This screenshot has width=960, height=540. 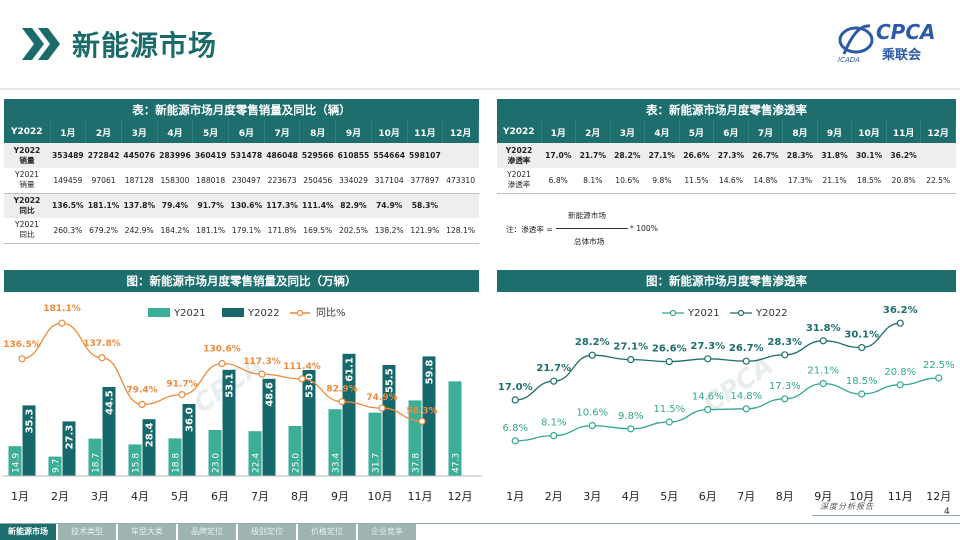 I want to click on footer-tab: 价格定位, so click(x=327, y=532).